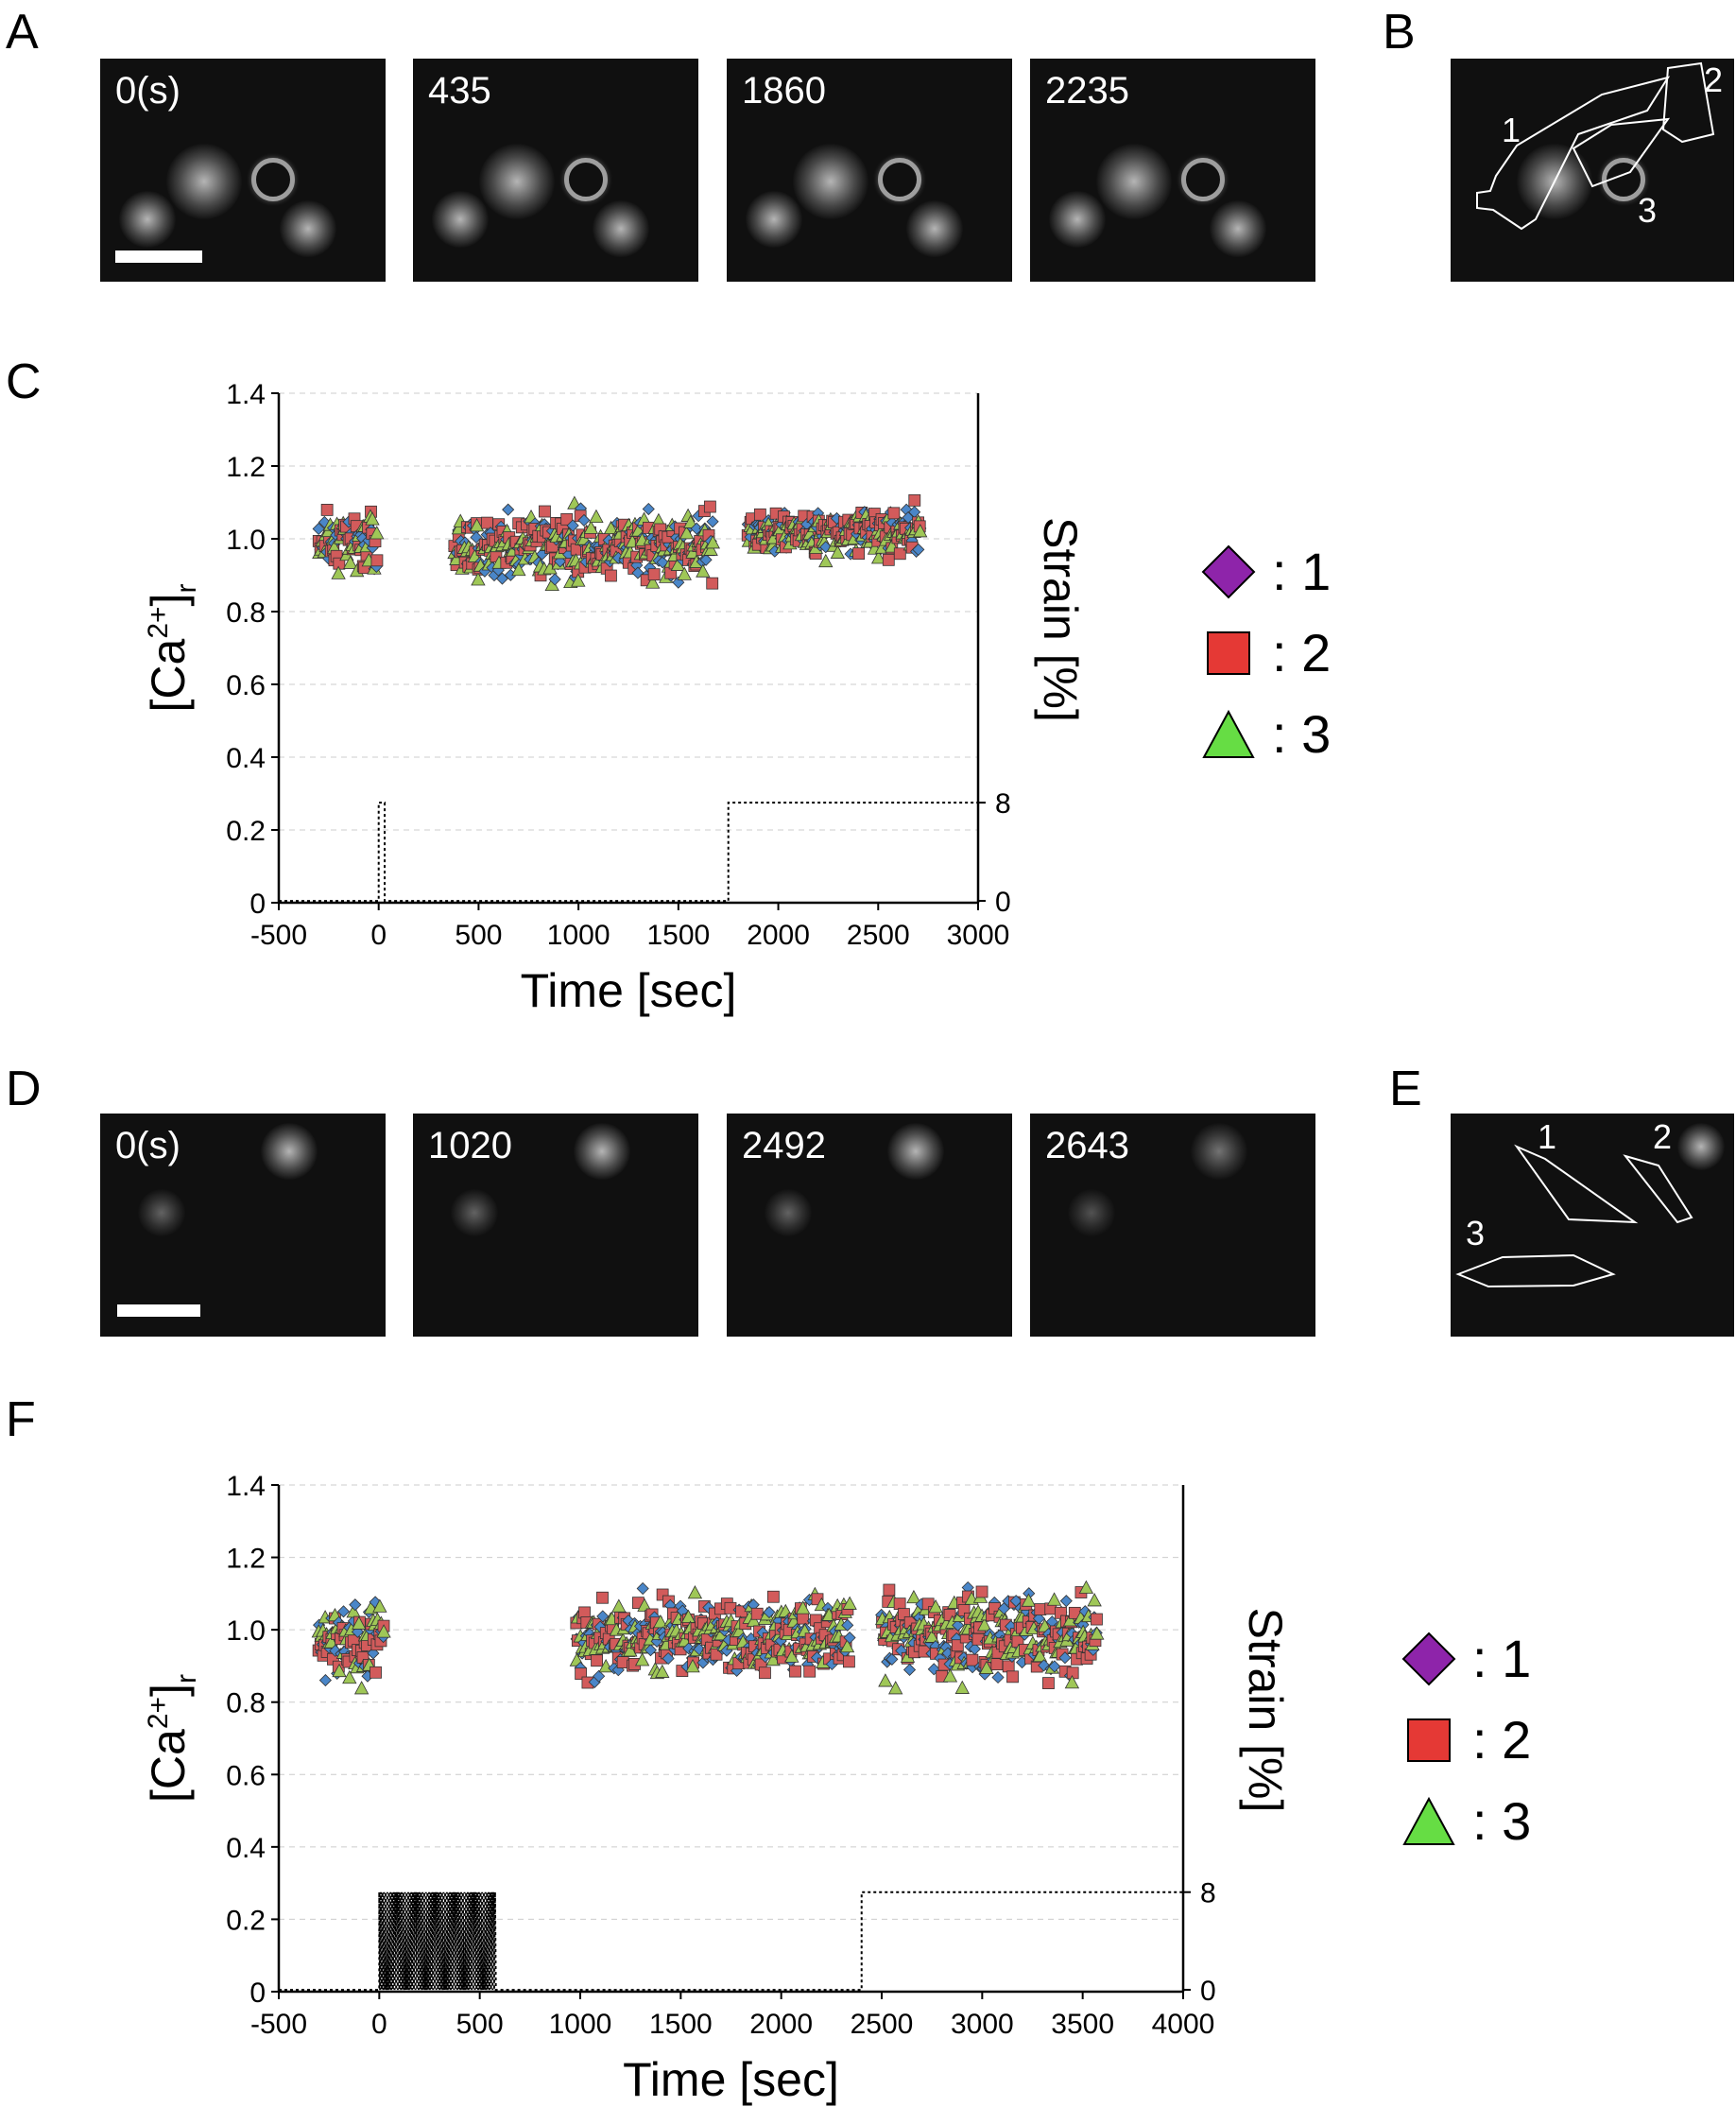 This screenshot has height=2124, width=1736. Describe the element at coordinates (869, 1225) in the screenshot. I see `micrograph-d-3: 2492` at that location.